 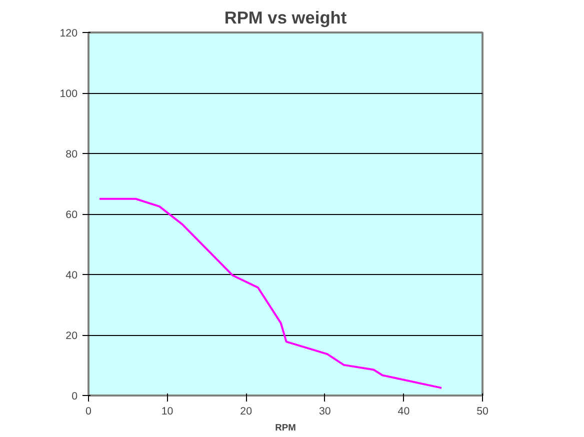 What do you see at coordinates (72, 154) in the screenshot?
I see `y-tick-label: 80` at bounding box center [72, 154].